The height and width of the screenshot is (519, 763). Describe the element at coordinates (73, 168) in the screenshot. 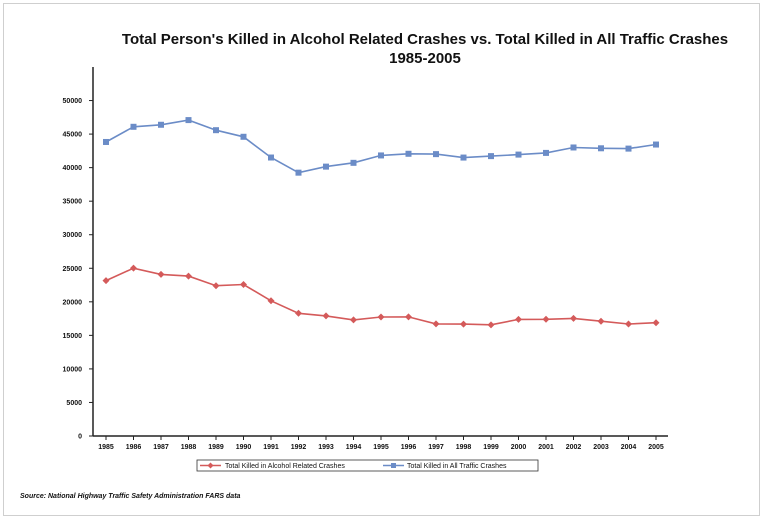

I see `y-tick-label: 40000` at that location.